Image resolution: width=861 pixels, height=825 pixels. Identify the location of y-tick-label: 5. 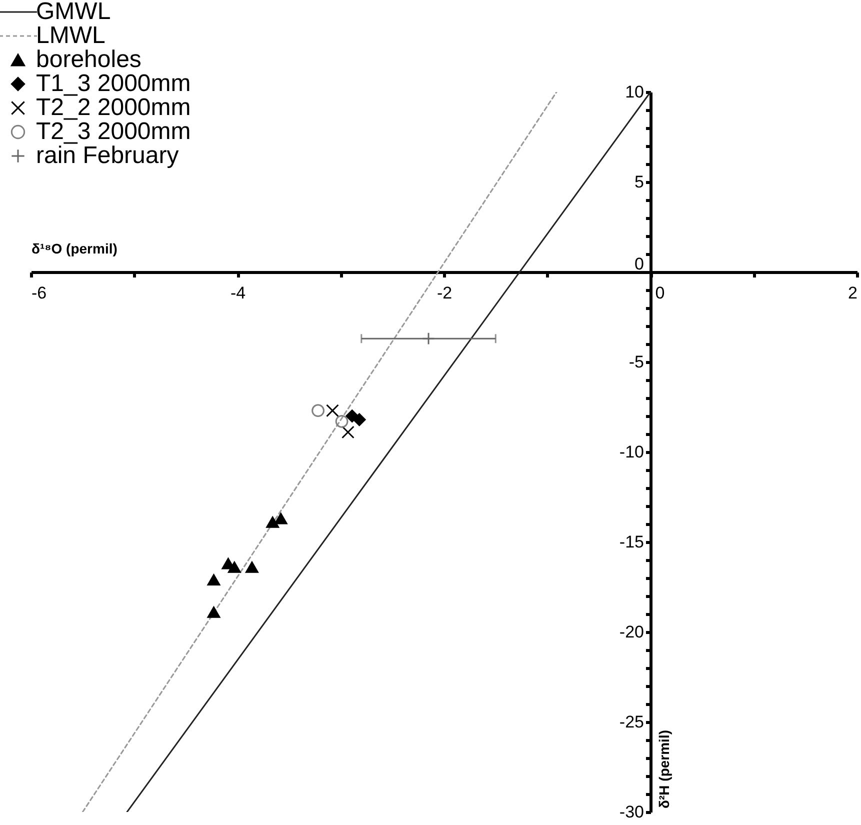
(639, 182).